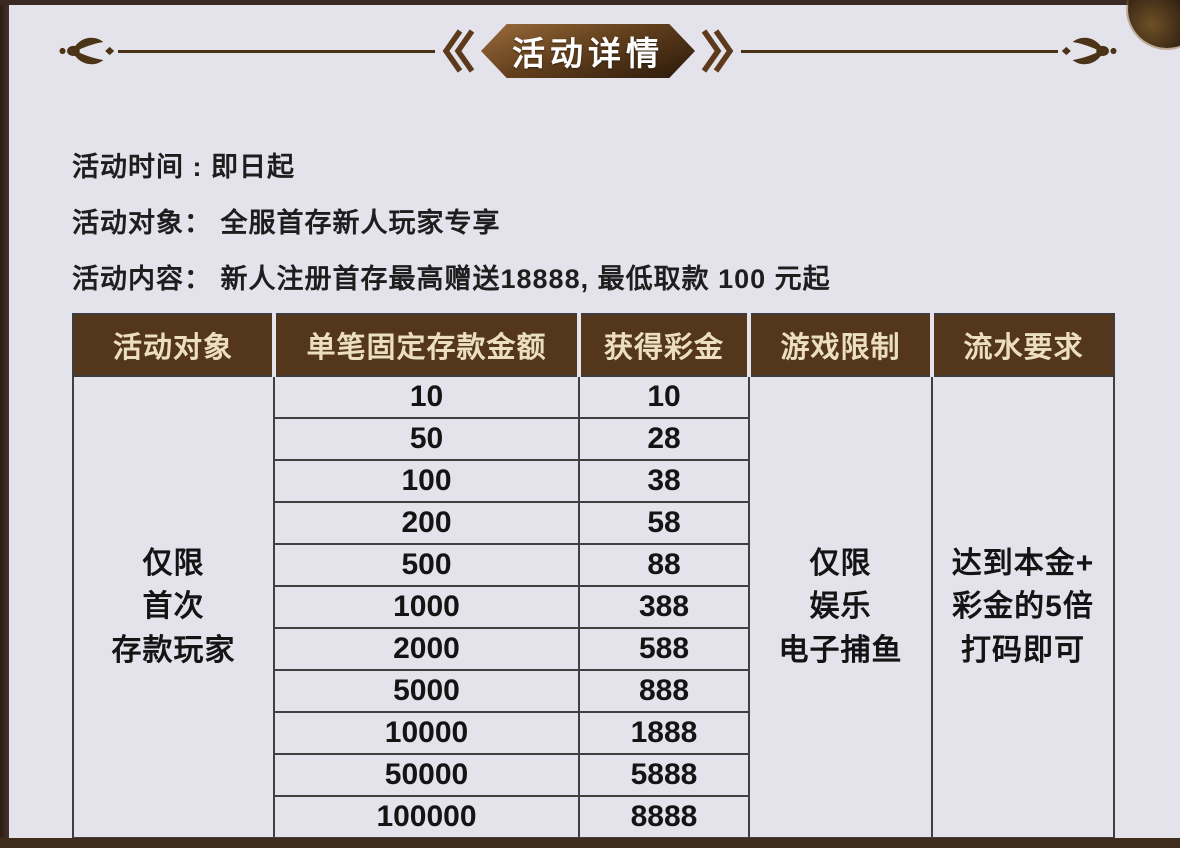  I want to click on header-bonus: 获得彩金, so click(665, 345).